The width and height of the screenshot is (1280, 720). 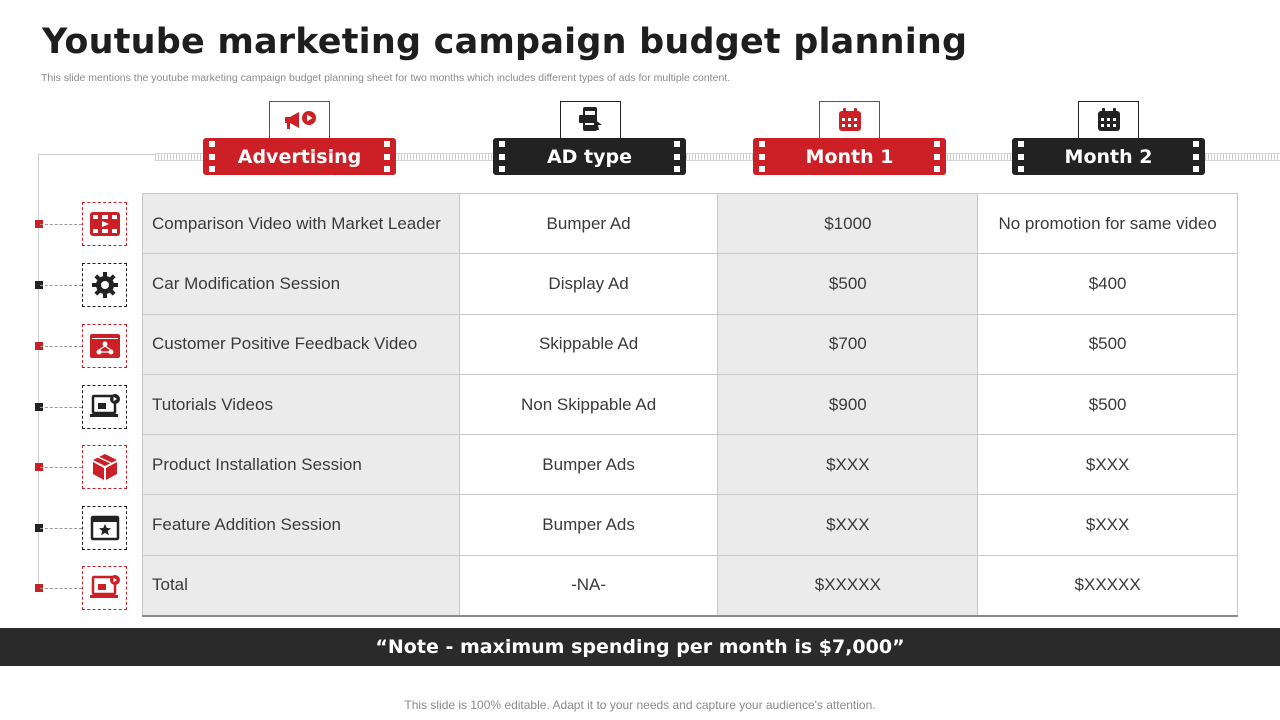 What do you see at coordinates (848, 284) in the screenshot?
I see `month-1-cell: $500` at bounding box center [848, 284].